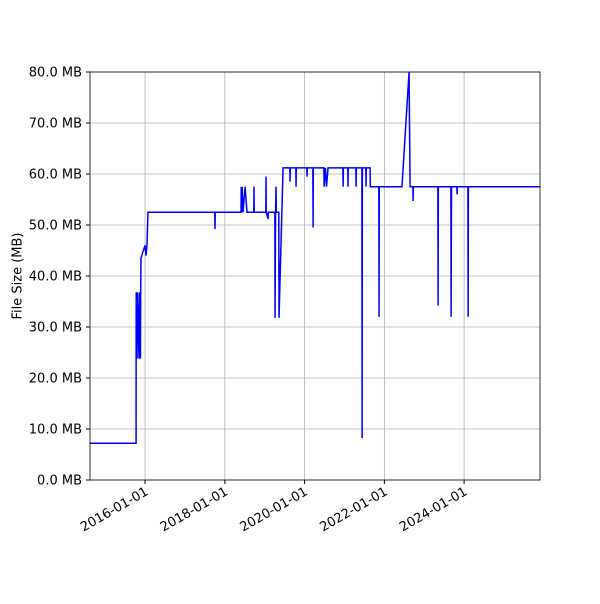 This screenshot has height=604, width=600. I want to click on y-tick-label: 40.0 MB, so click(55, 277).